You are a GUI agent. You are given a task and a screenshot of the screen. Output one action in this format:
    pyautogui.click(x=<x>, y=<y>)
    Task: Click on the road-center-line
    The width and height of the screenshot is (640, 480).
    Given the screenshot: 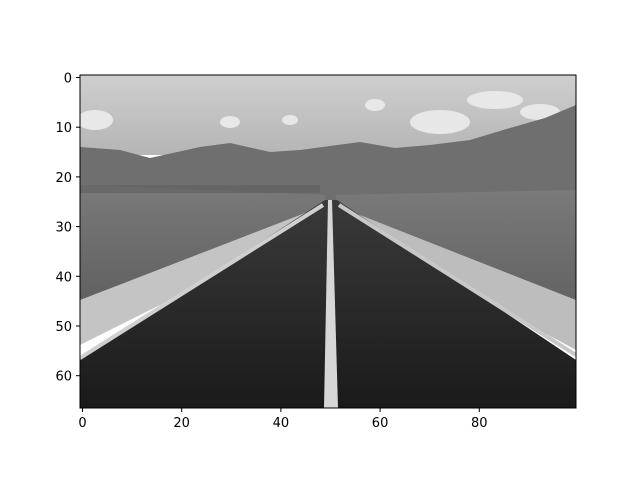 What is the action you would take?
    pyautogui.click(x=331, y=304)
    